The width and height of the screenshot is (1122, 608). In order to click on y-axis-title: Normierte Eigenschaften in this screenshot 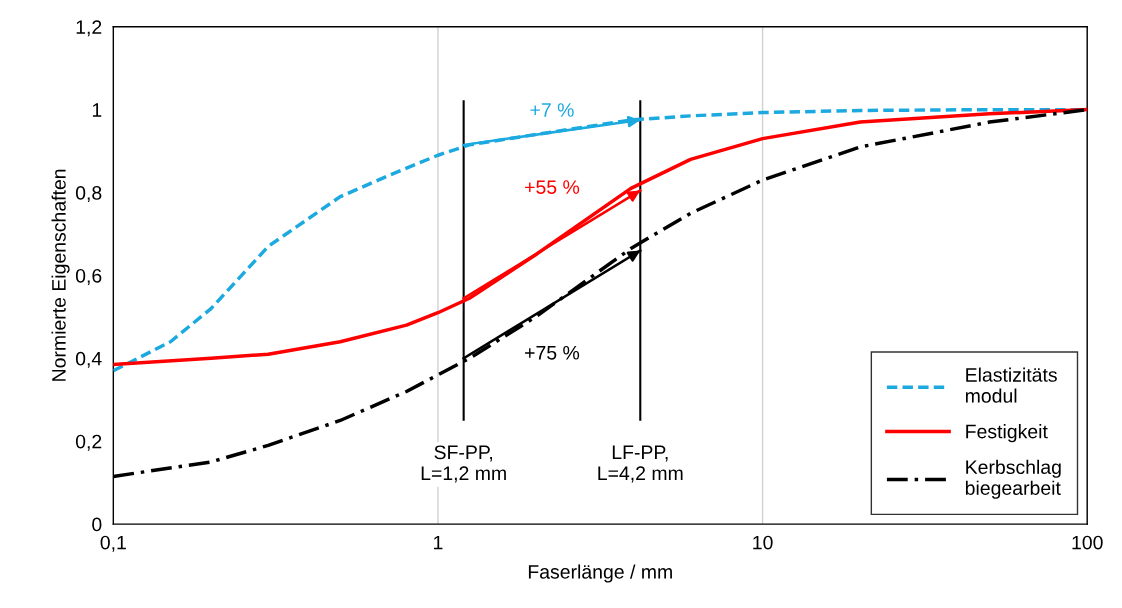, I will do `click(60, 275)`.